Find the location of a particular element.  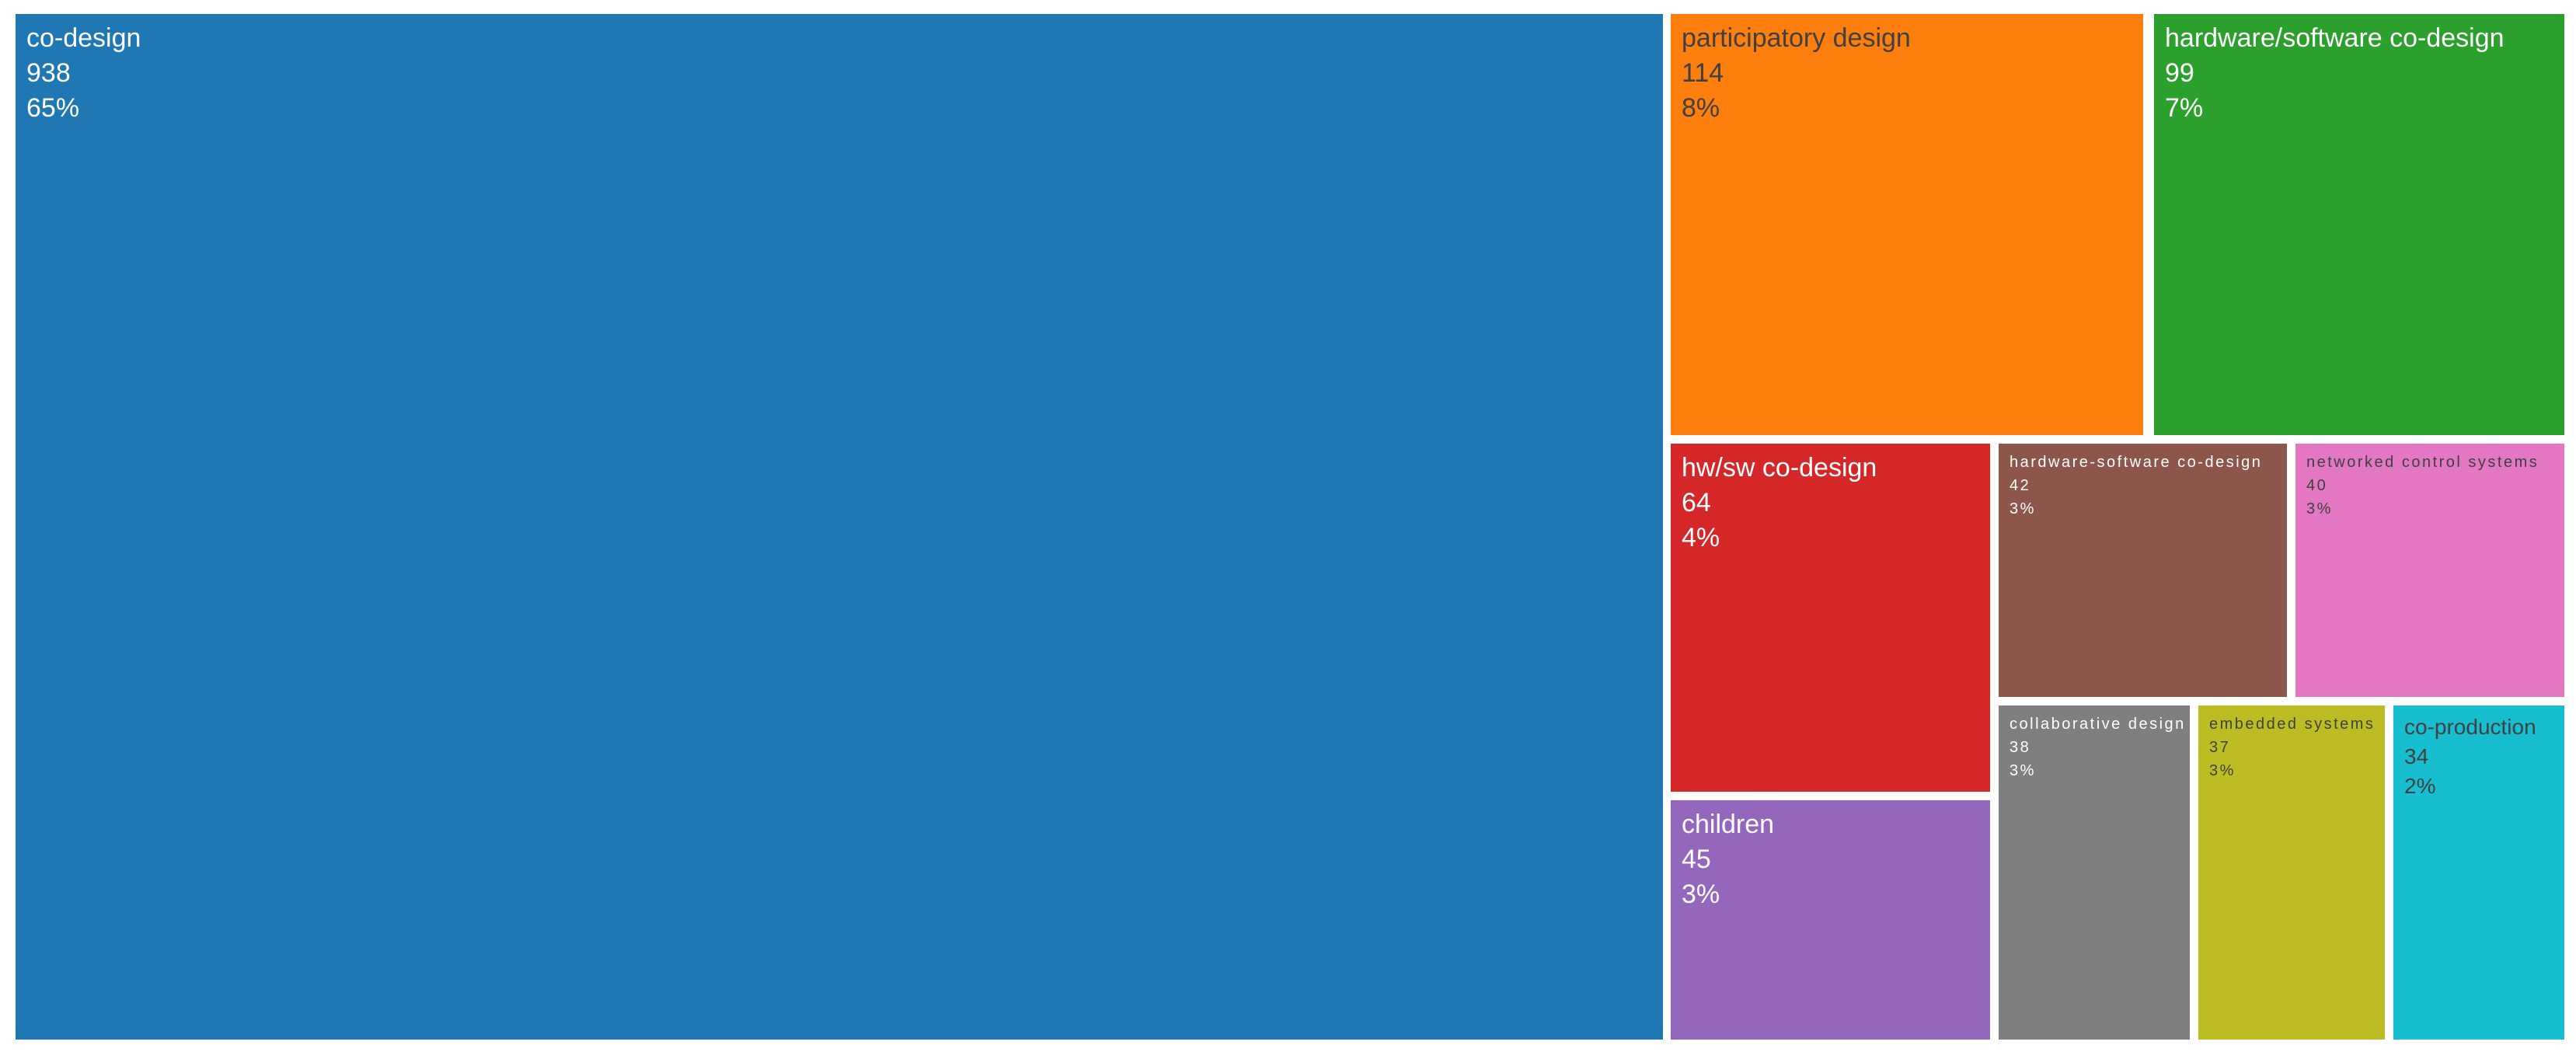

tile-label: collaborative design is located at coordinates (2098, 724).